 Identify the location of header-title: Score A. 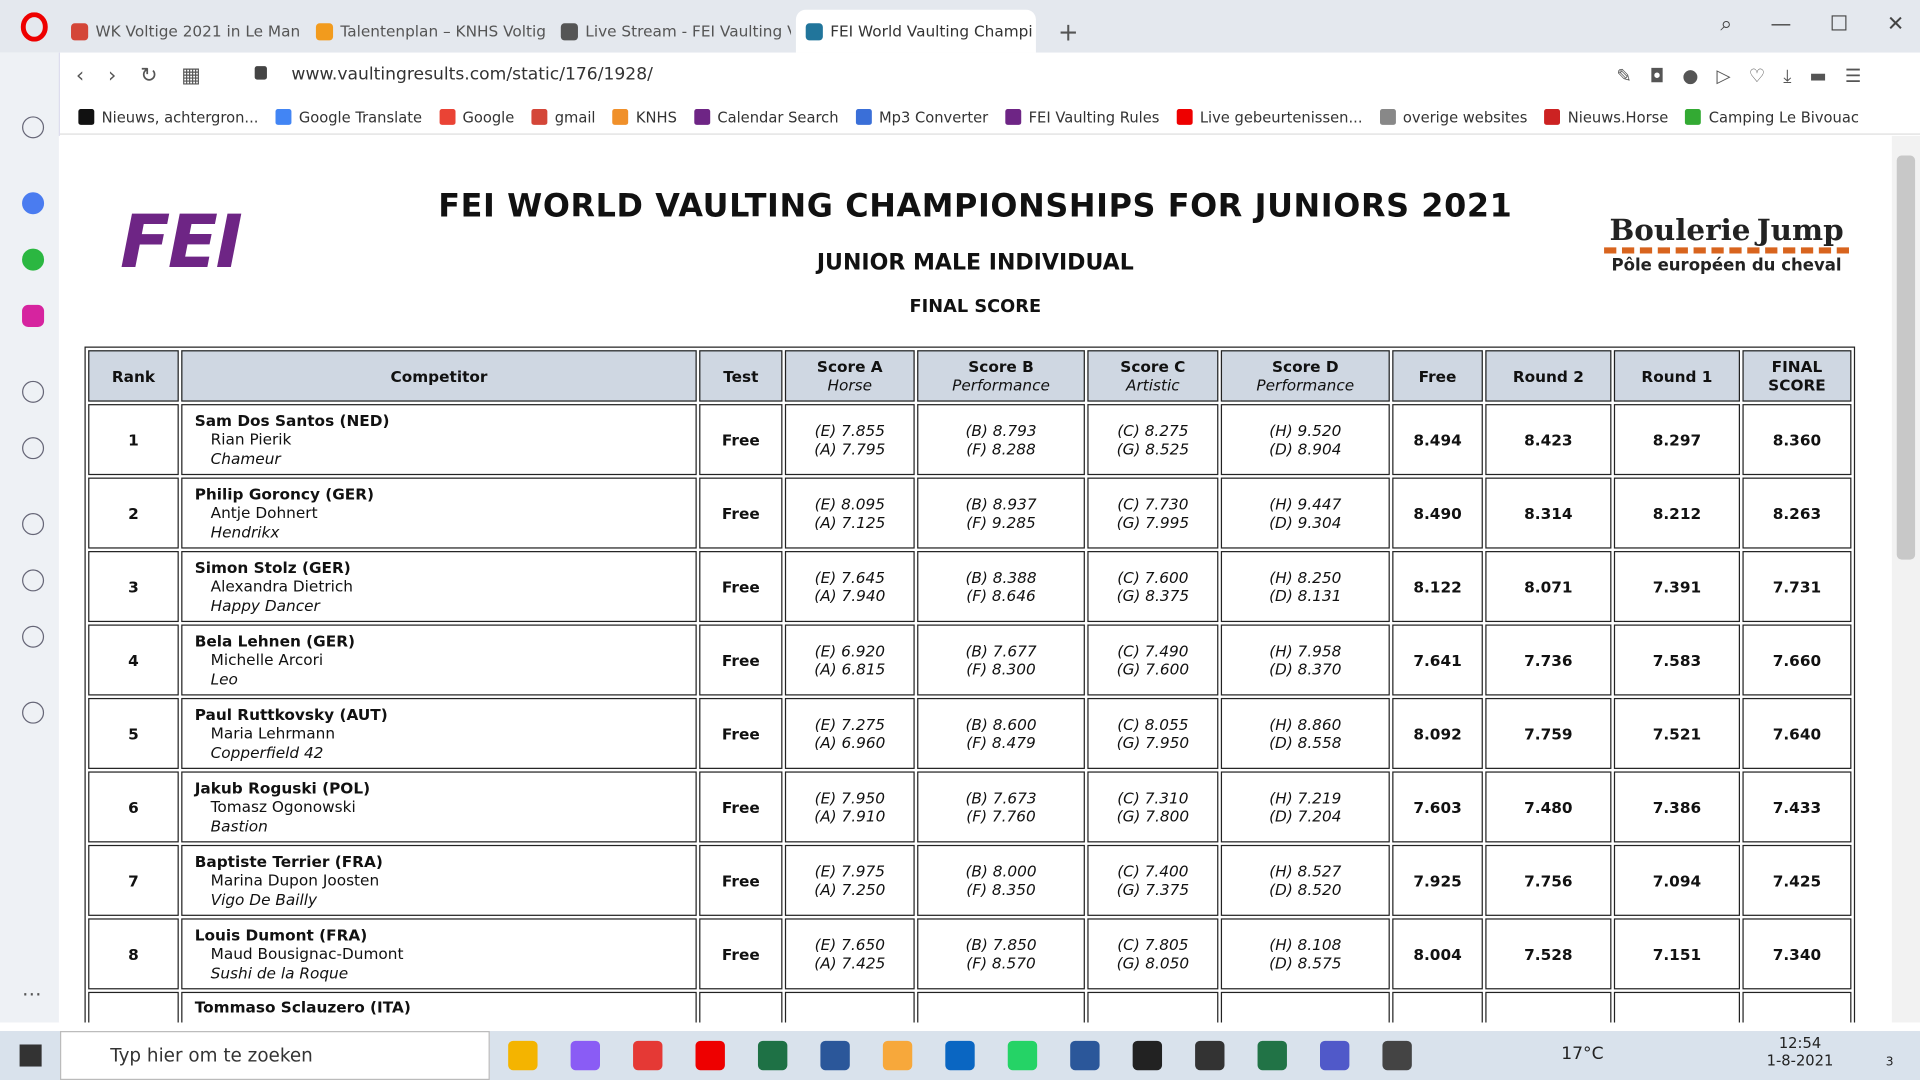
(849, 366).